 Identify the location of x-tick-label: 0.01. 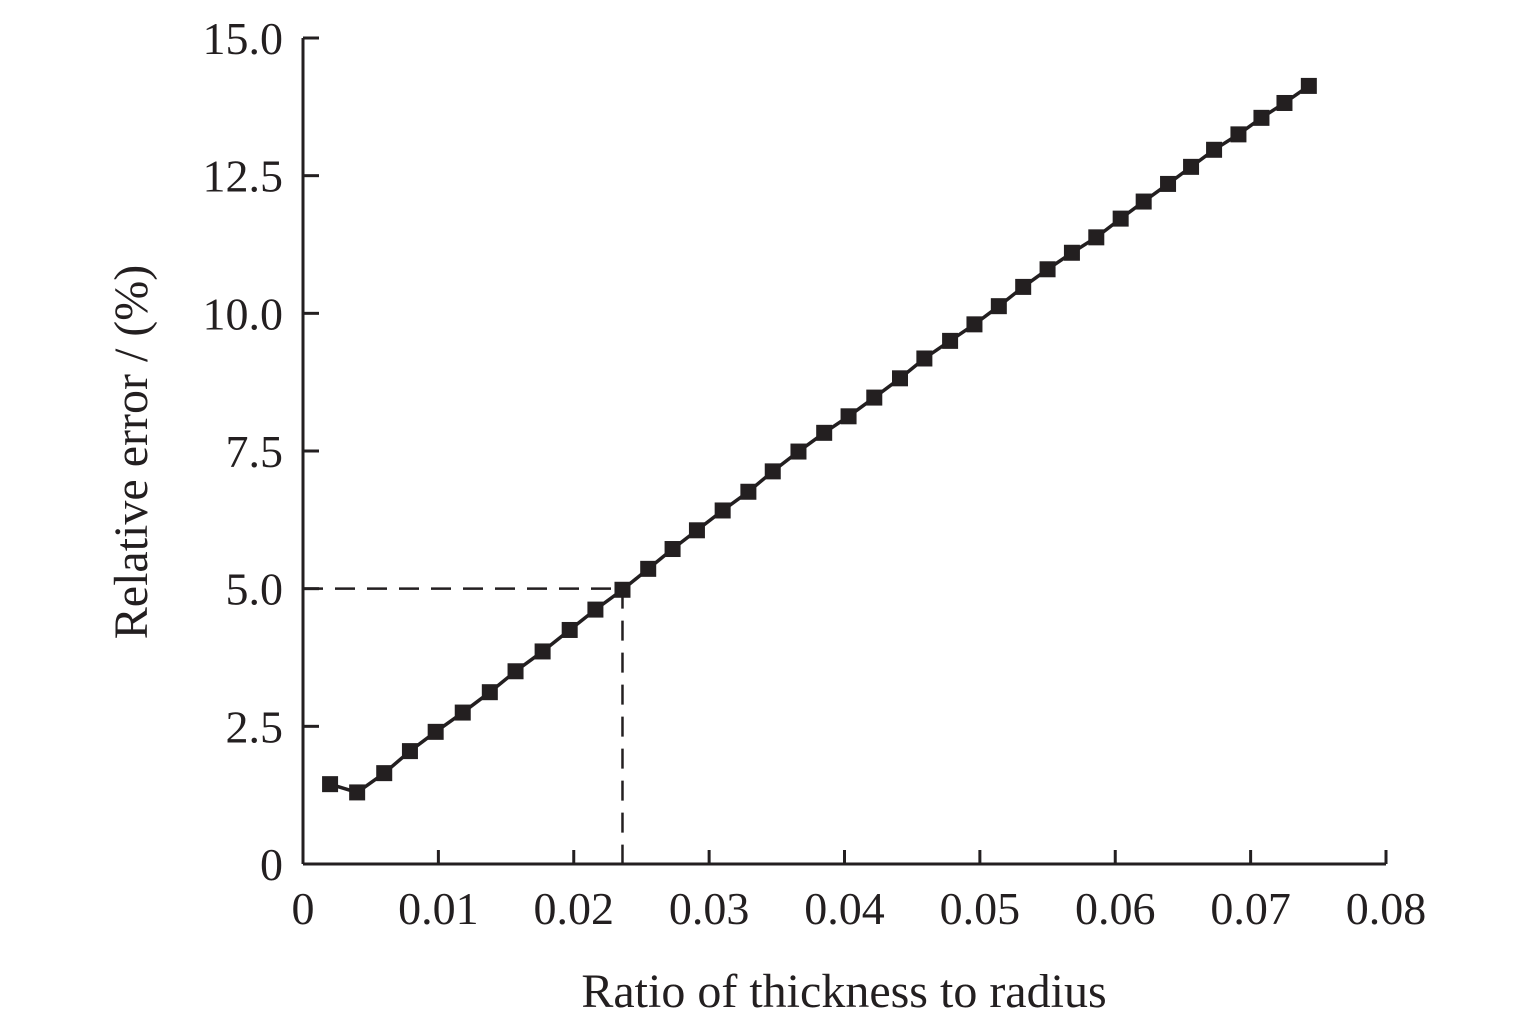
(438, 908).